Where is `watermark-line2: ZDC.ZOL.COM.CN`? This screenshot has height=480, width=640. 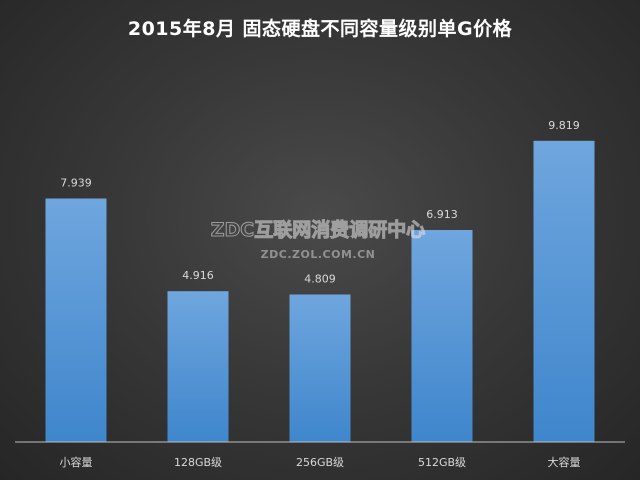 watermark-line2: ZDC.ZOL.COM.CN is located at coordinates (318, 254).